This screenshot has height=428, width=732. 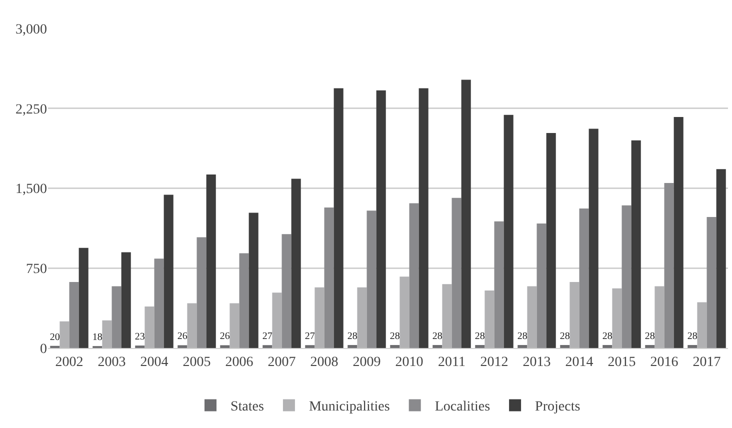 What do you see at coordinates (154, 362) in the screenshot?
I see `x-tick-label: 2004` at bounding box center [154, 362].